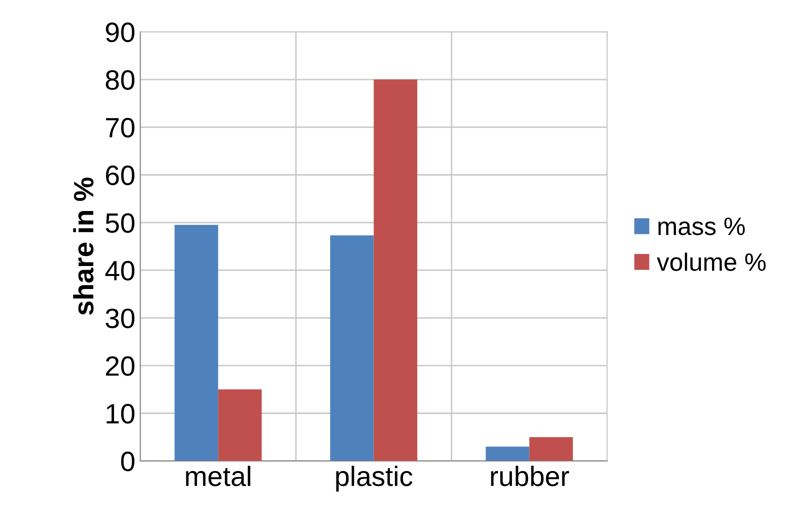 The height and width of the screenshot is (522, 802). What do you see at coordinates (127, 462) in the screenshot?
I see `y-tick-label: 0` at bounding box center [127, 462].